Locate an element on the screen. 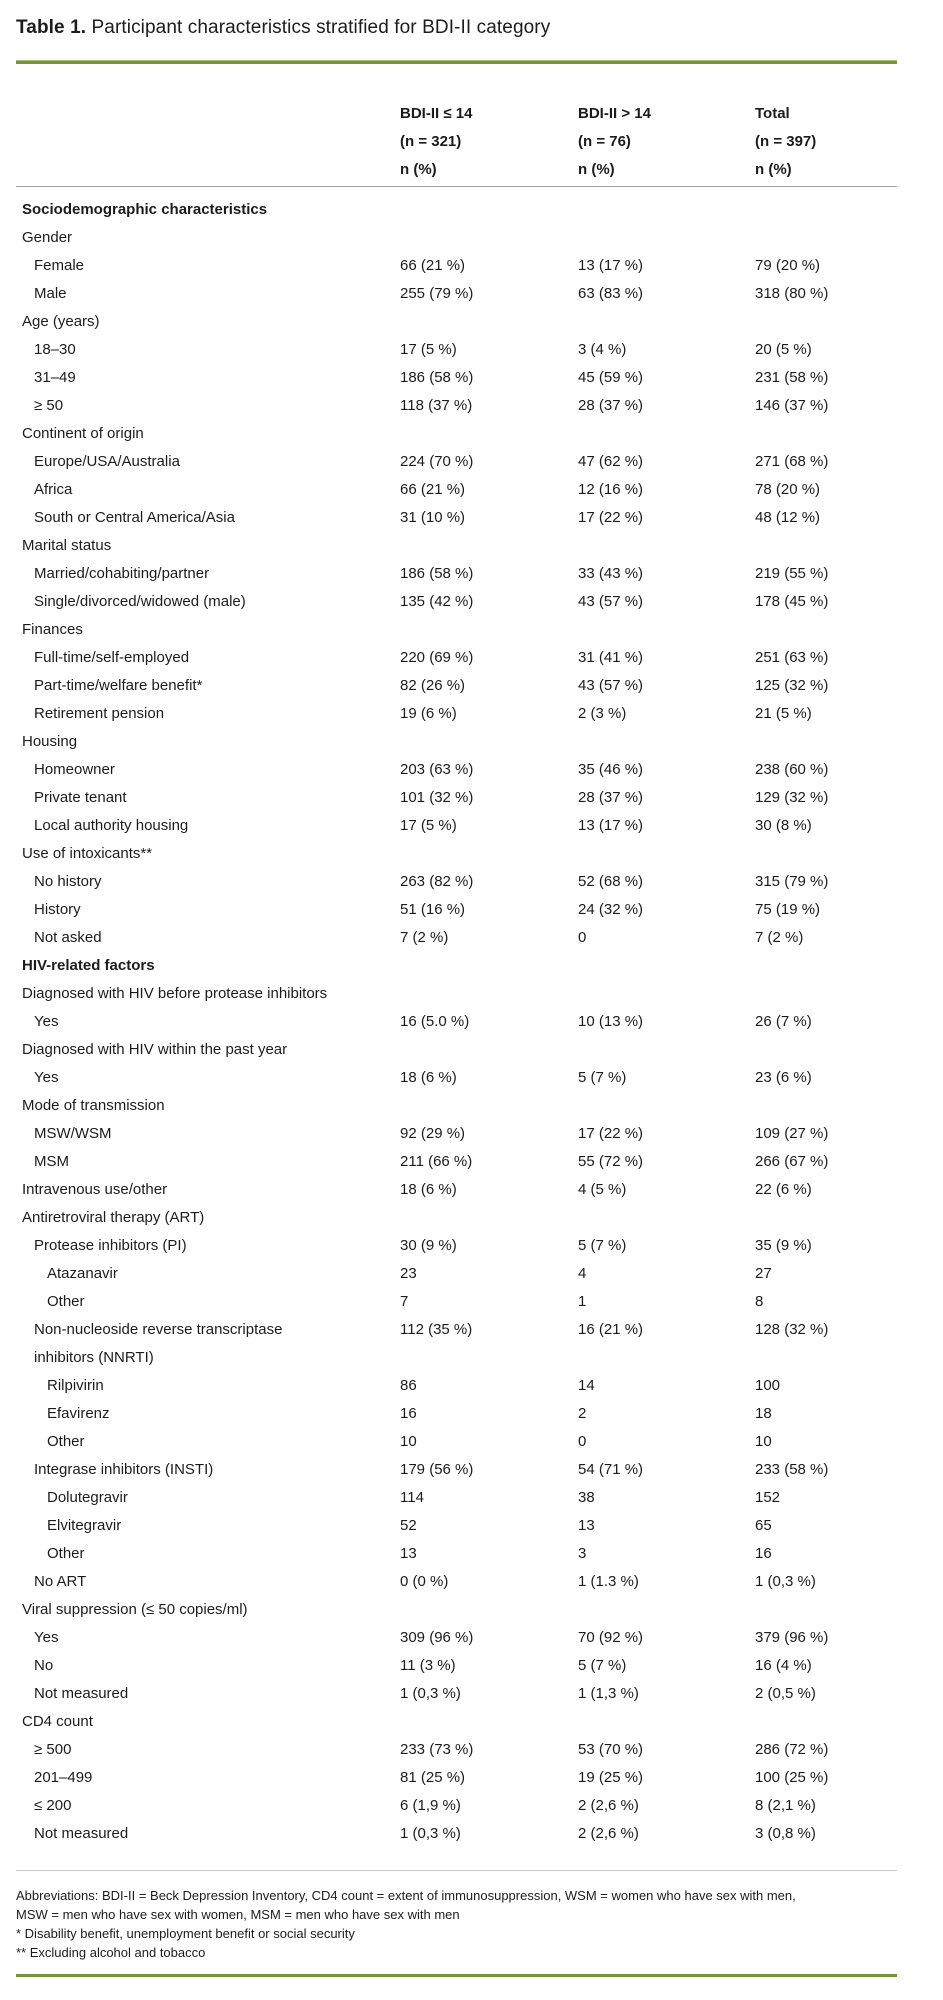 The height and width of the screenshot is (2000, 943). table-row: History 51 (16 %) 24 (32 %) 75 (19 %) is located at coordinates (456, 910).